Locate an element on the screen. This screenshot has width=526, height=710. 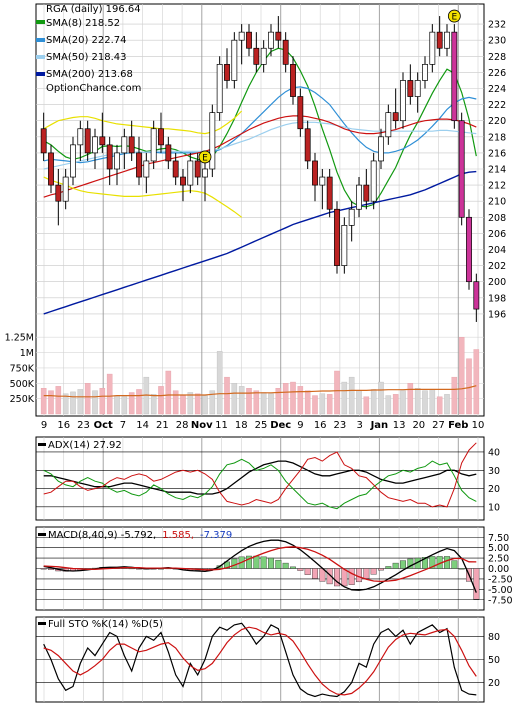
volume-bars is located at coordinates (260, 376).